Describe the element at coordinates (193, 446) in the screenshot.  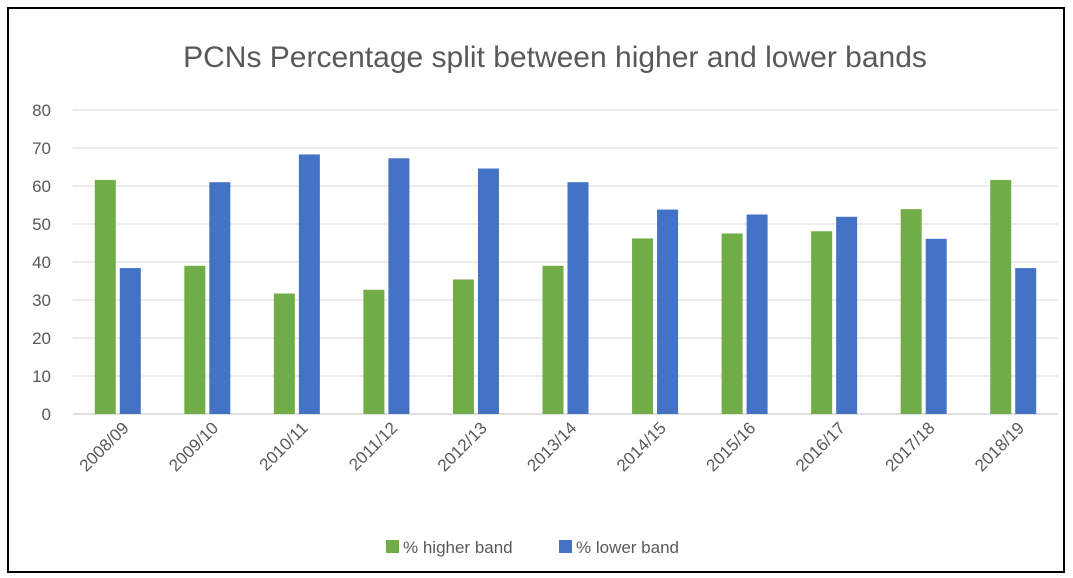
I see `x-tick-label: 2009/10` at that location.